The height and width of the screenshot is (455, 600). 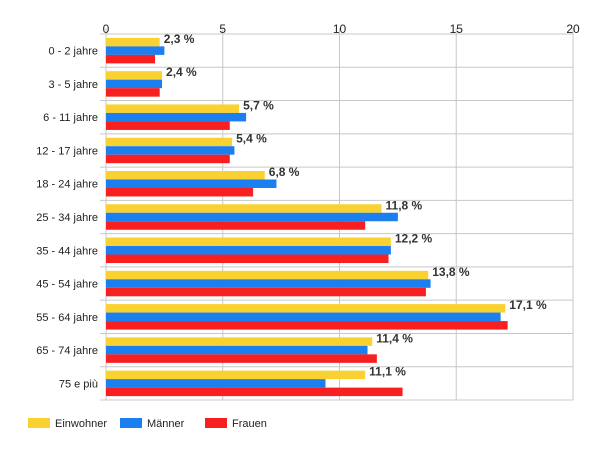 What do you see at coordinates (573, 29) in the screenshot?
I see `x-tick-label: 20` at bounding box center [573, 29].